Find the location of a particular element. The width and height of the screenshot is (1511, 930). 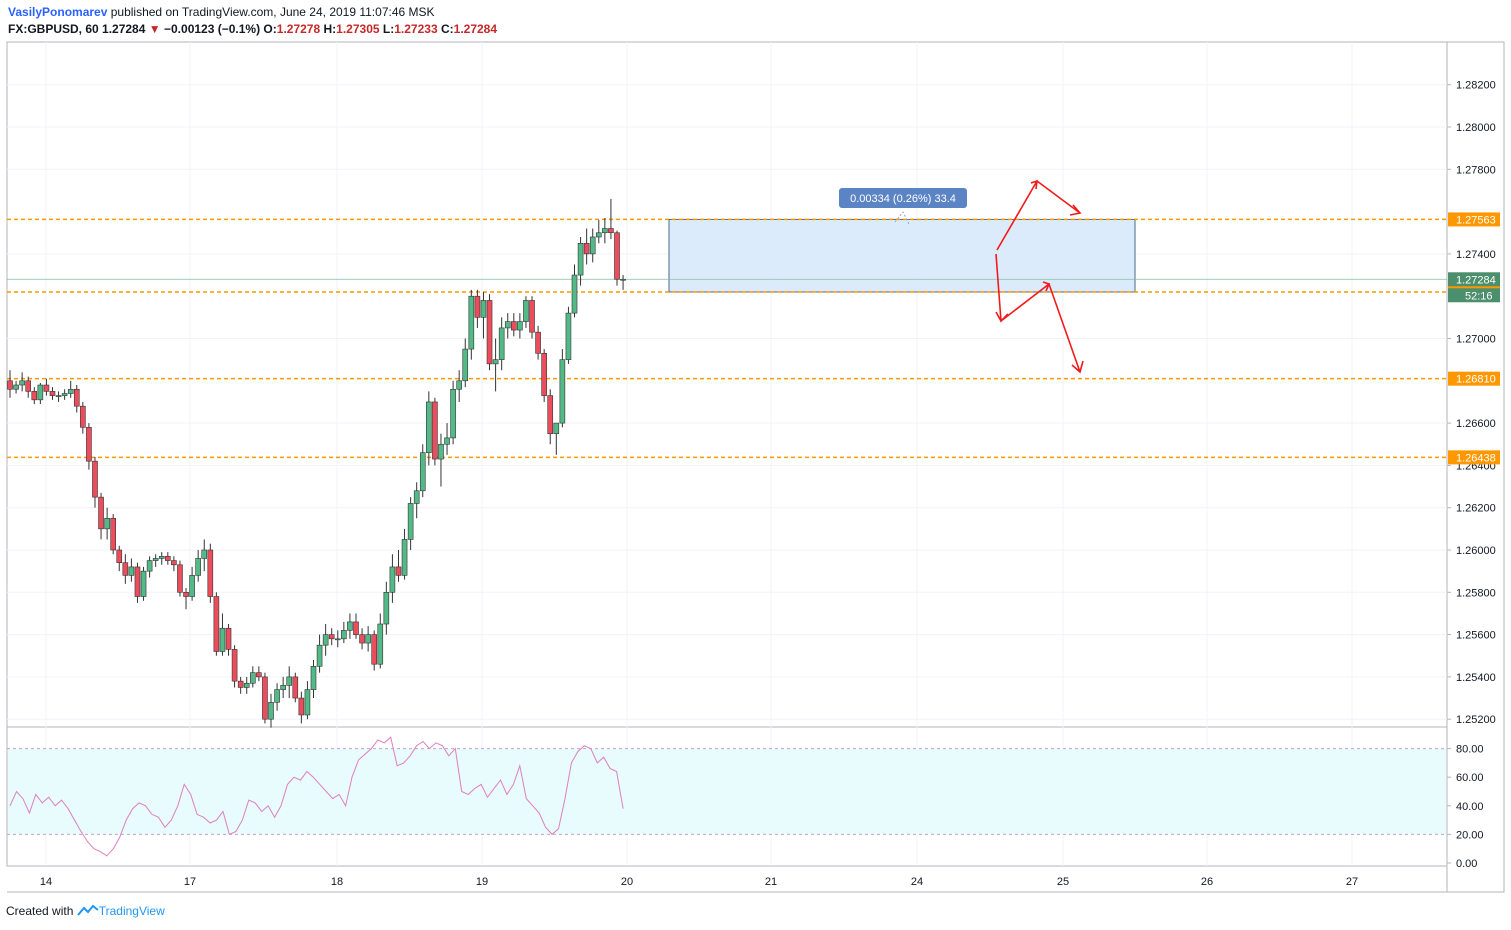

supply-zone-rect is located at coordinates (902, 255).